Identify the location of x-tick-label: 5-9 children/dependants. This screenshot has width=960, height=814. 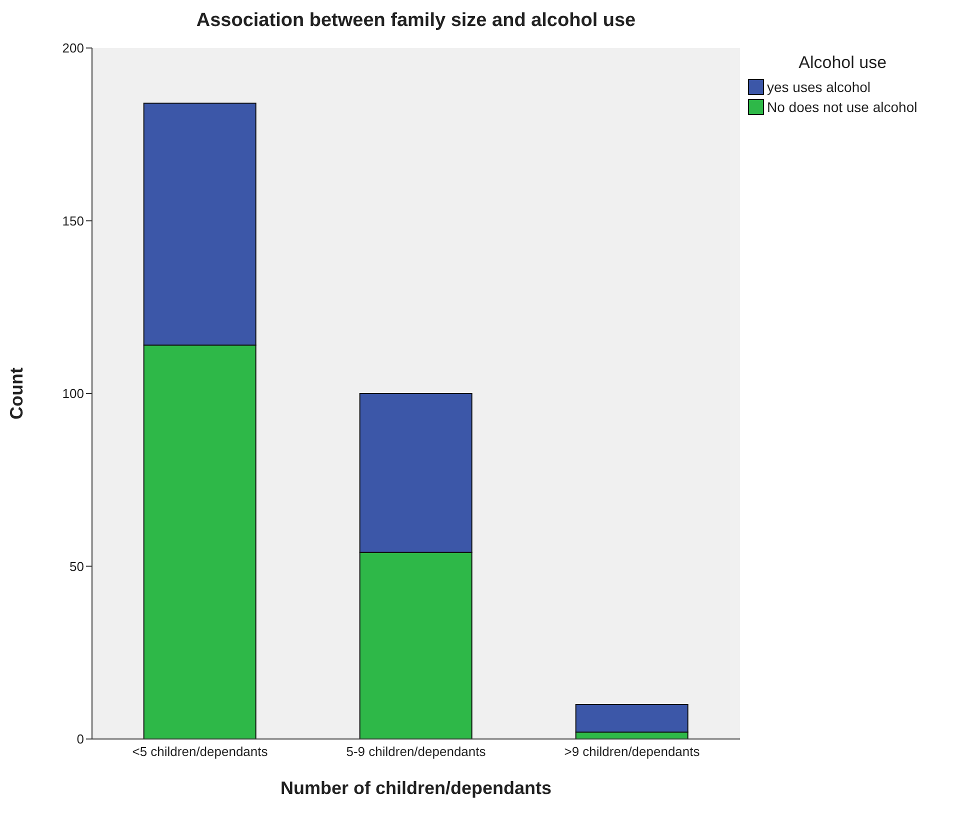
(416, 752).